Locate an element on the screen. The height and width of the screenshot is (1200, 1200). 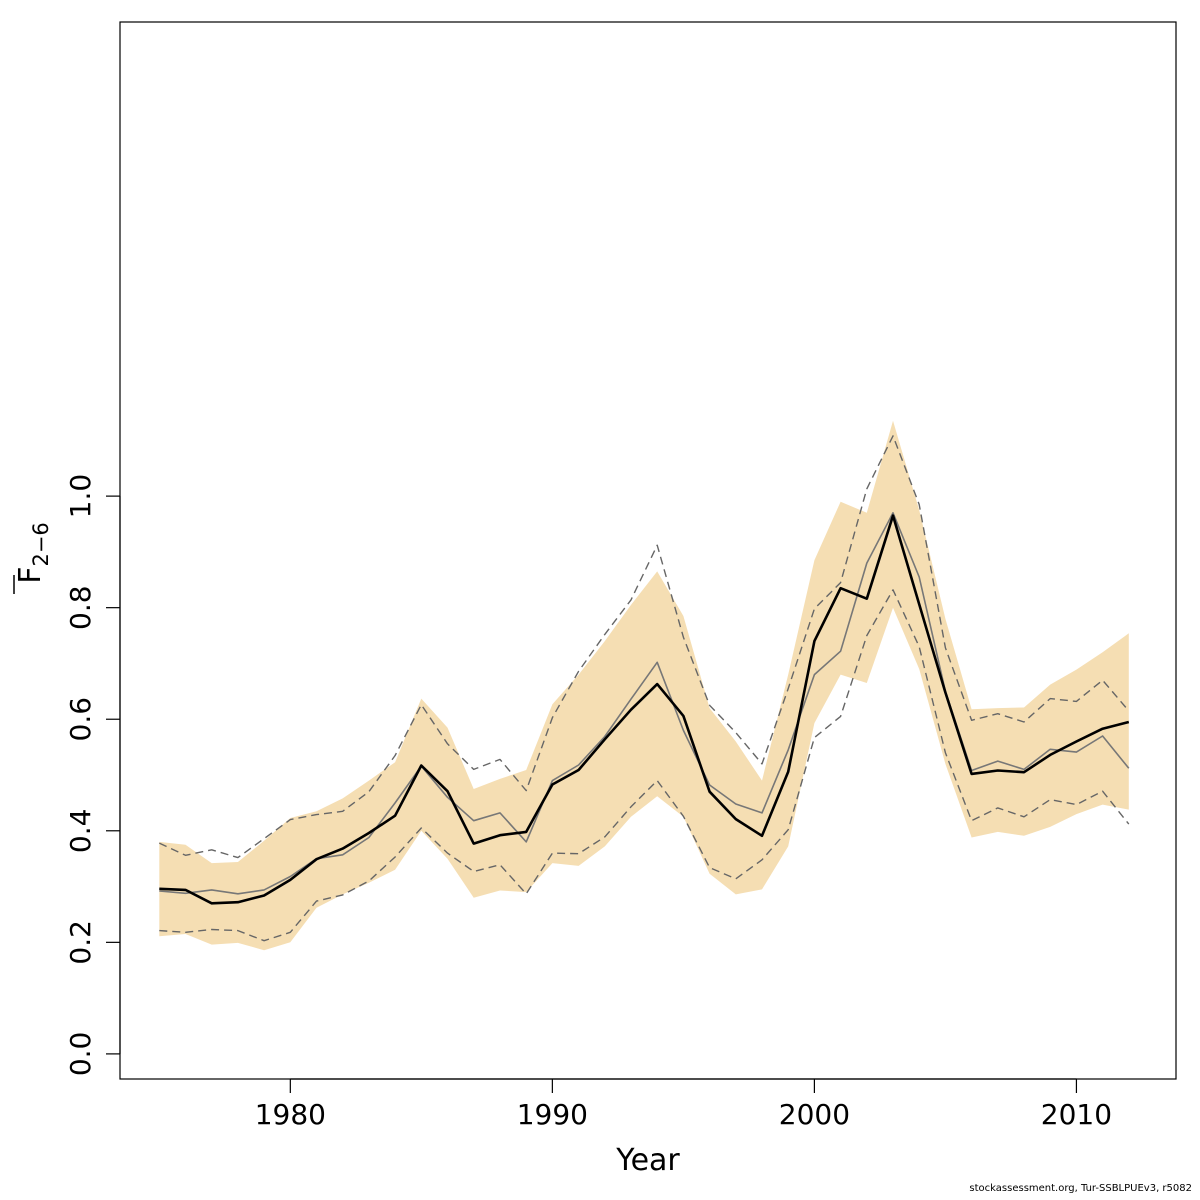
x-axis: 1980 1990 2000 2010 is located at coordinates (683, 1104).